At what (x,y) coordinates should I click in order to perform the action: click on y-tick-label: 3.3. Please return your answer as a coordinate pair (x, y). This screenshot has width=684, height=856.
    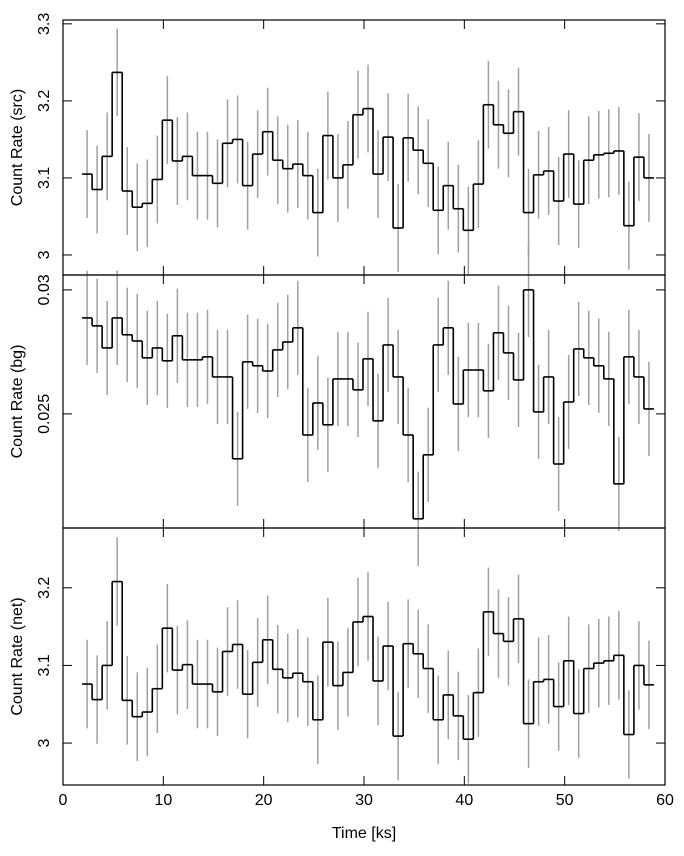
    Looking at the image, I should click on (44, 24).